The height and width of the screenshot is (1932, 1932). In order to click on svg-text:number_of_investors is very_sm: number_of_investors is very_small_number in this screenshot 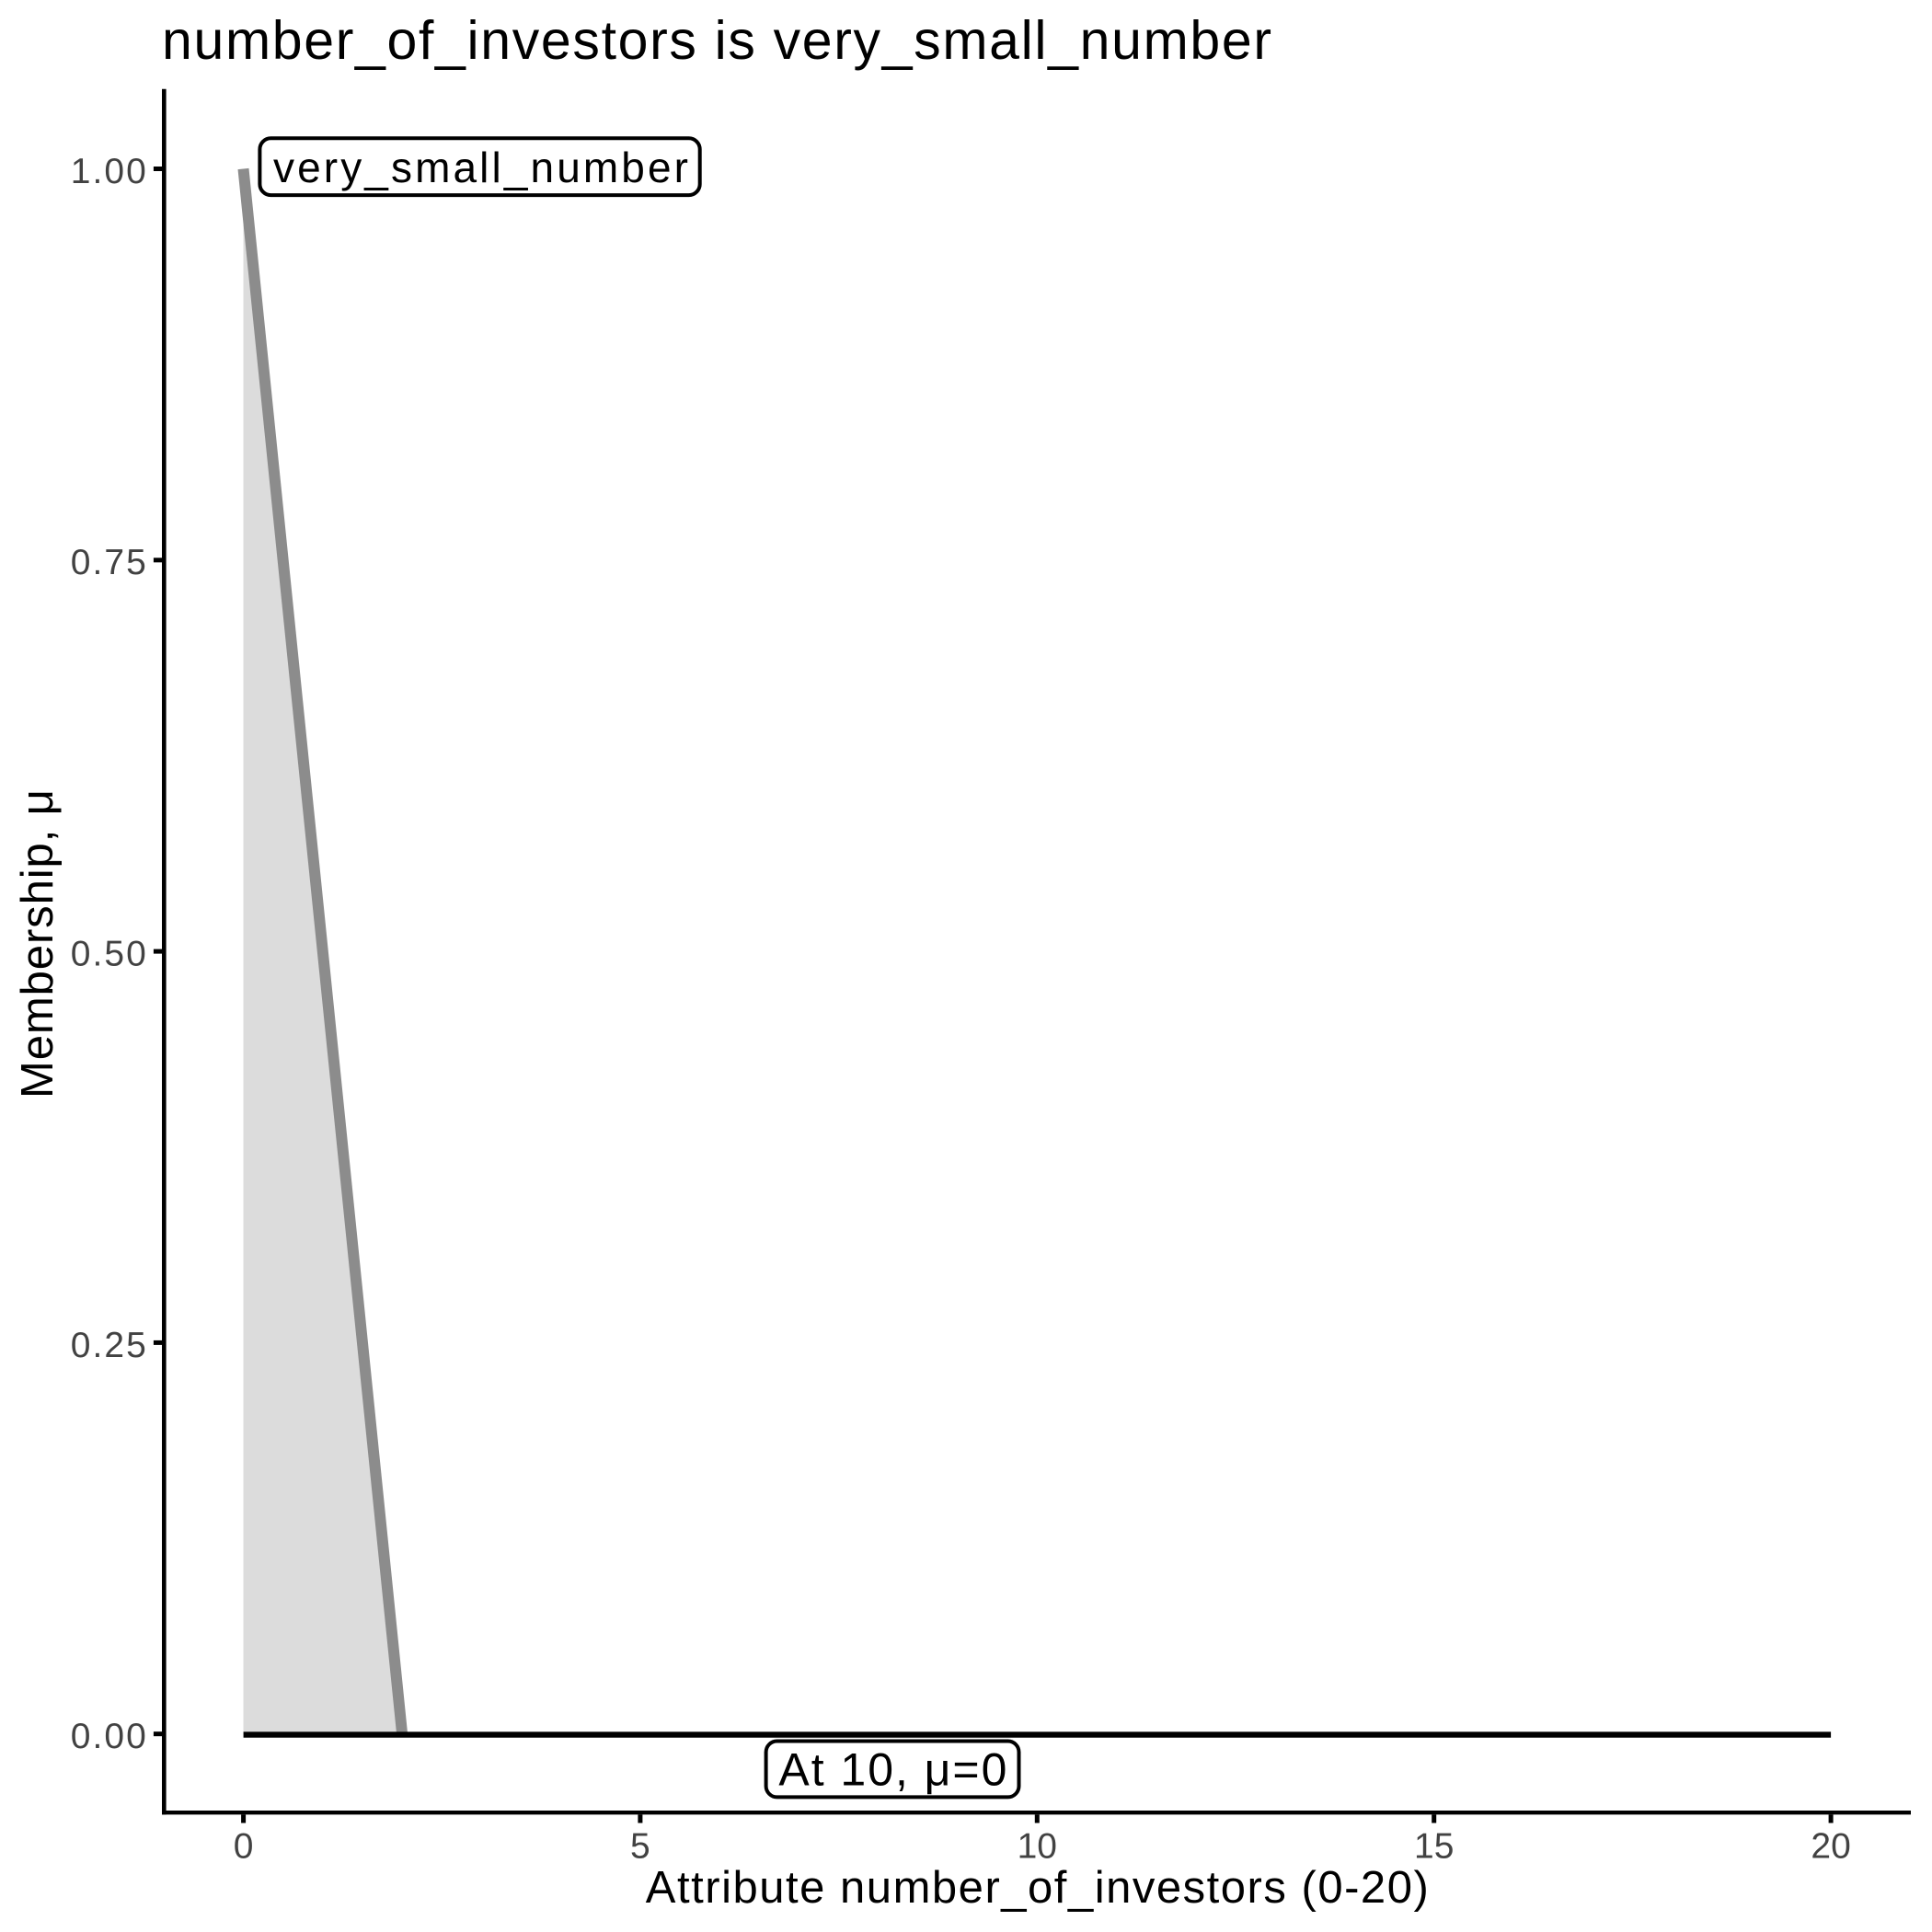, I will do `click(716, 40)`.